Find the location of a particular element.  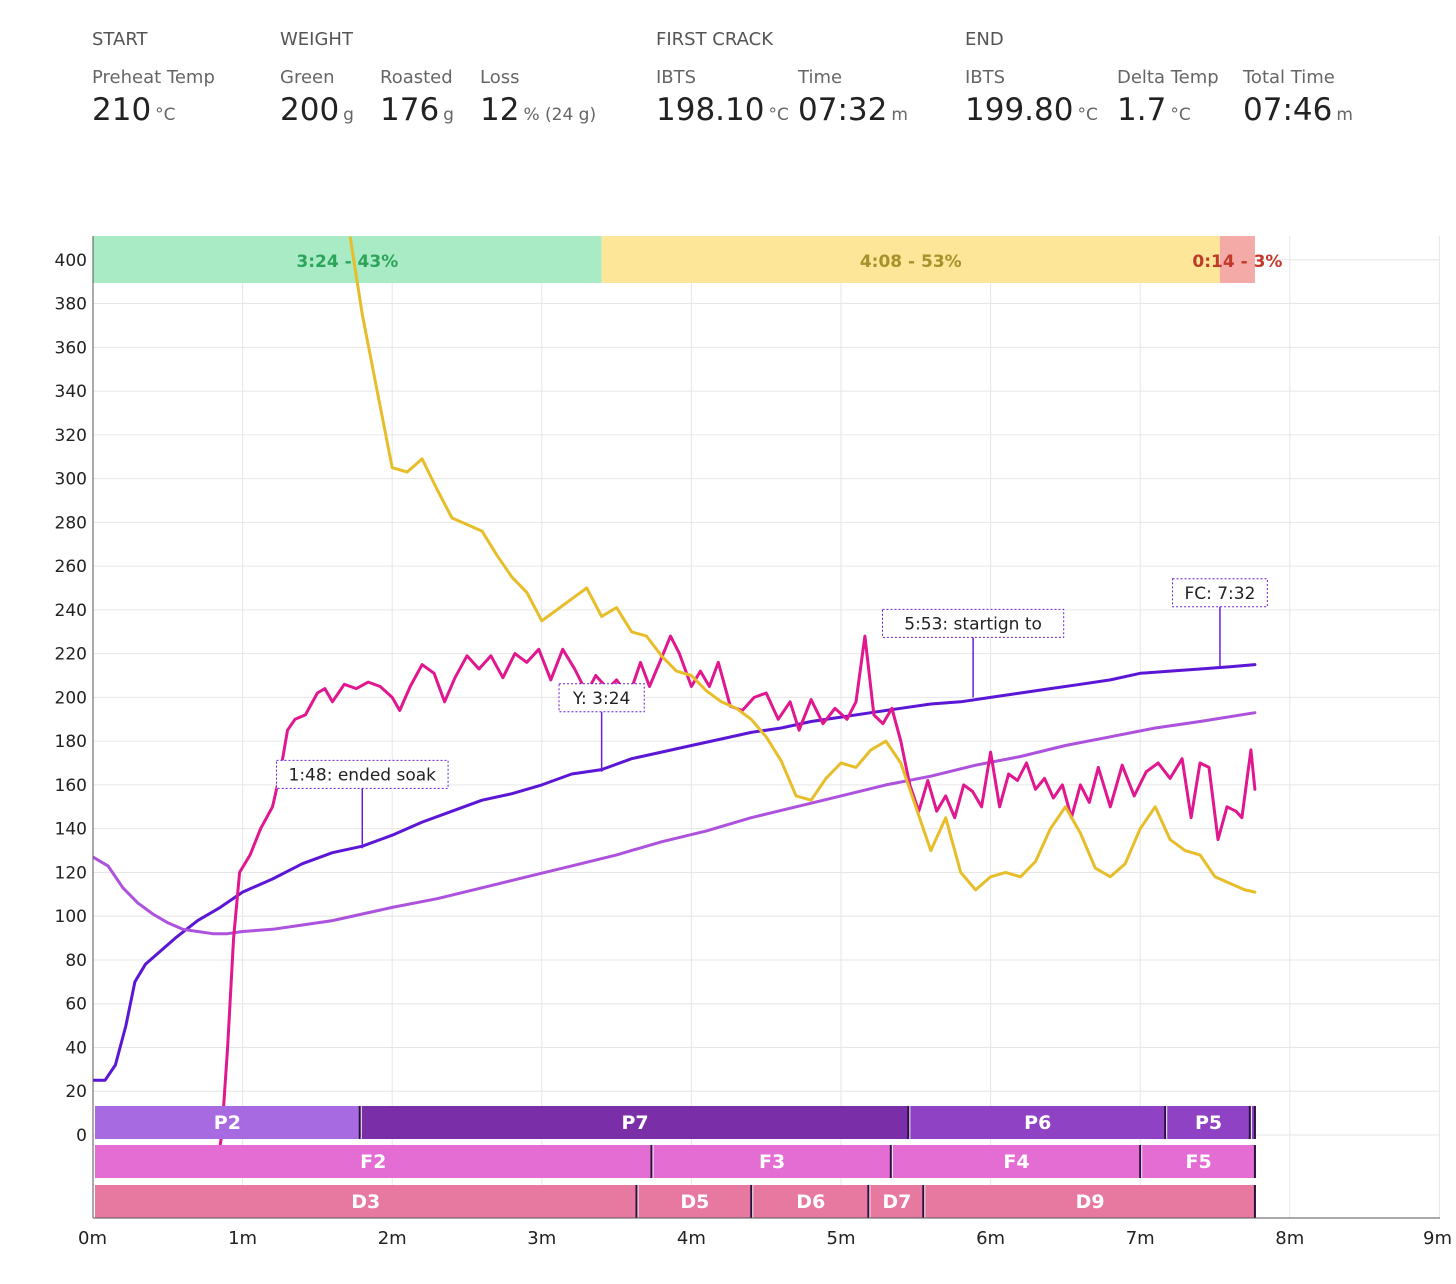

band-label: F5 is located at coordinates (1198, 1162).